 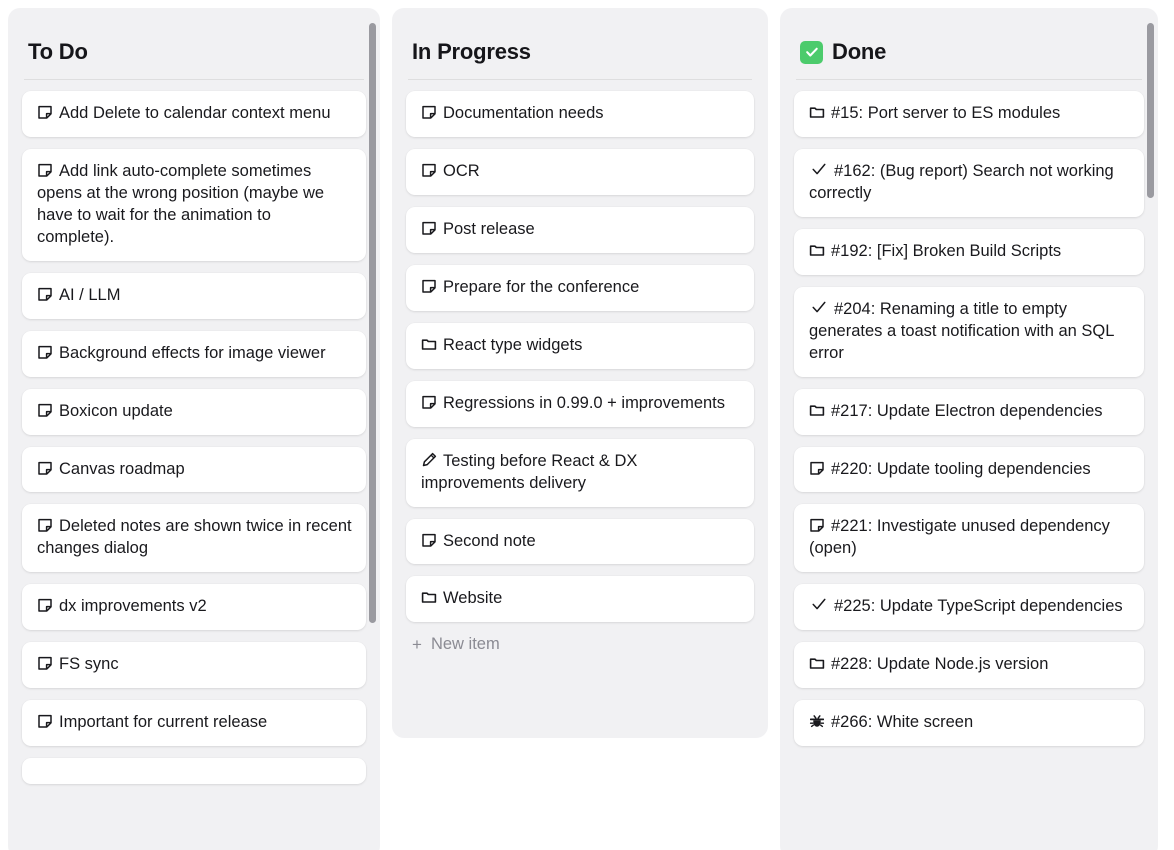 I want to click on kanban-card: #15: Port server to ES modules, so click(x=969, y=114).